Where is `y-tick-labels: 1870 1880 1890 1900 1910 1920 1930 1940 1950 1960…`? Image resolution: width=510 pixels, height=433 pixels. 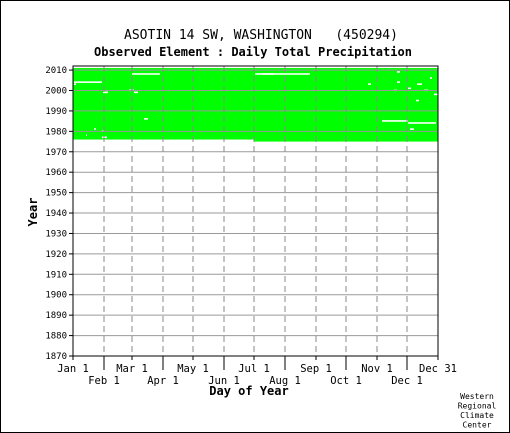
y-tick-labels: 1870 1880 1890 1900 1910 1920 1930 1940 1950 1960… is located at coordinates (56, 214).